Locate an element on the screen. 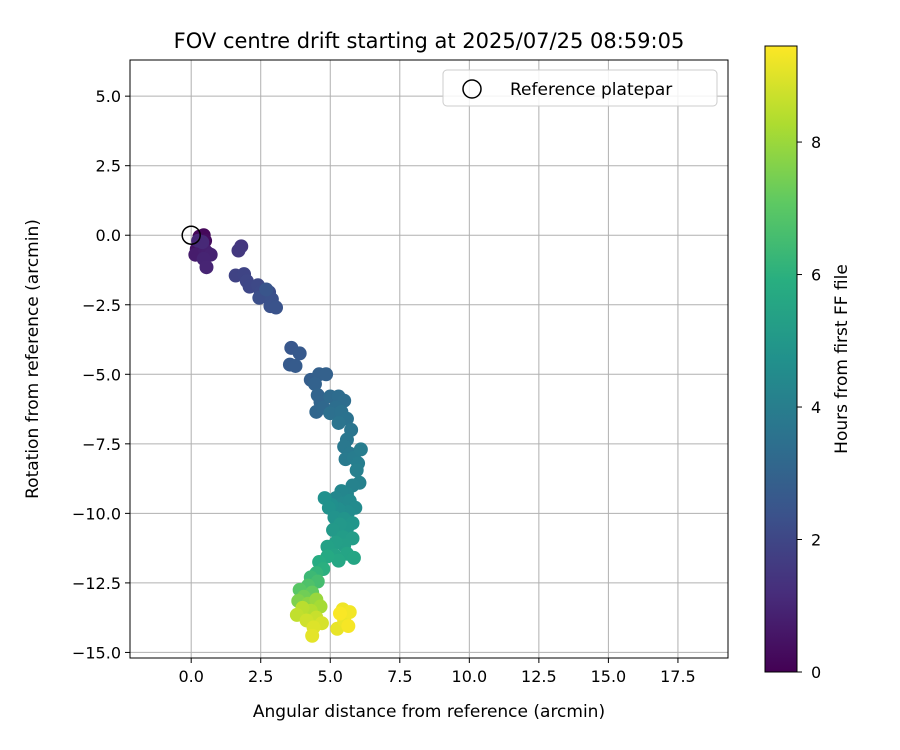  y-tick-label: −7.5 is located at coordinates (101, 444).